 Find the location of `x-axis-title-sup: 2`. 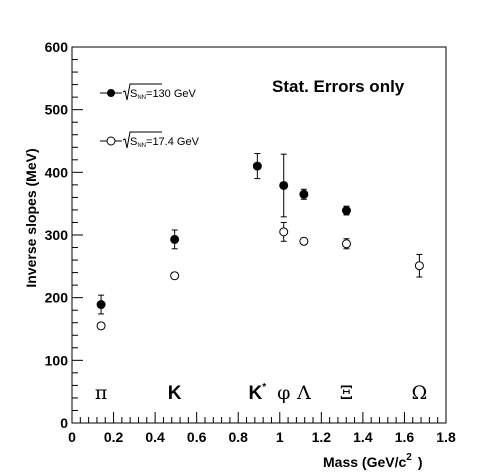

x-axis-title-sup: 2 is located at coordinates (409, 457).